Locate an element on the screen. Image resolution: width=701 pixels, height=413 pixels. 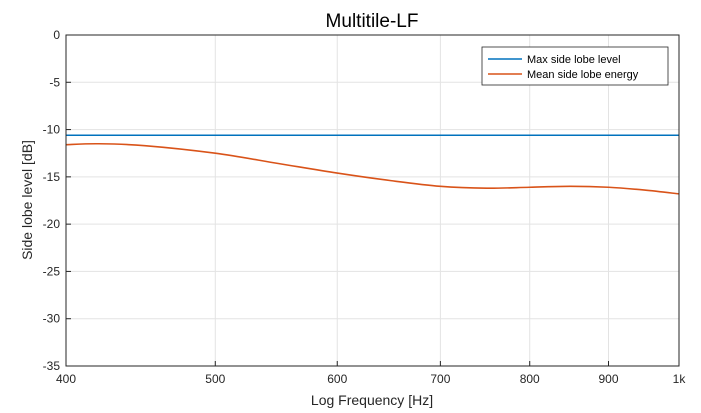
y-tick-label: -5 is located at coordinates (54, 82).